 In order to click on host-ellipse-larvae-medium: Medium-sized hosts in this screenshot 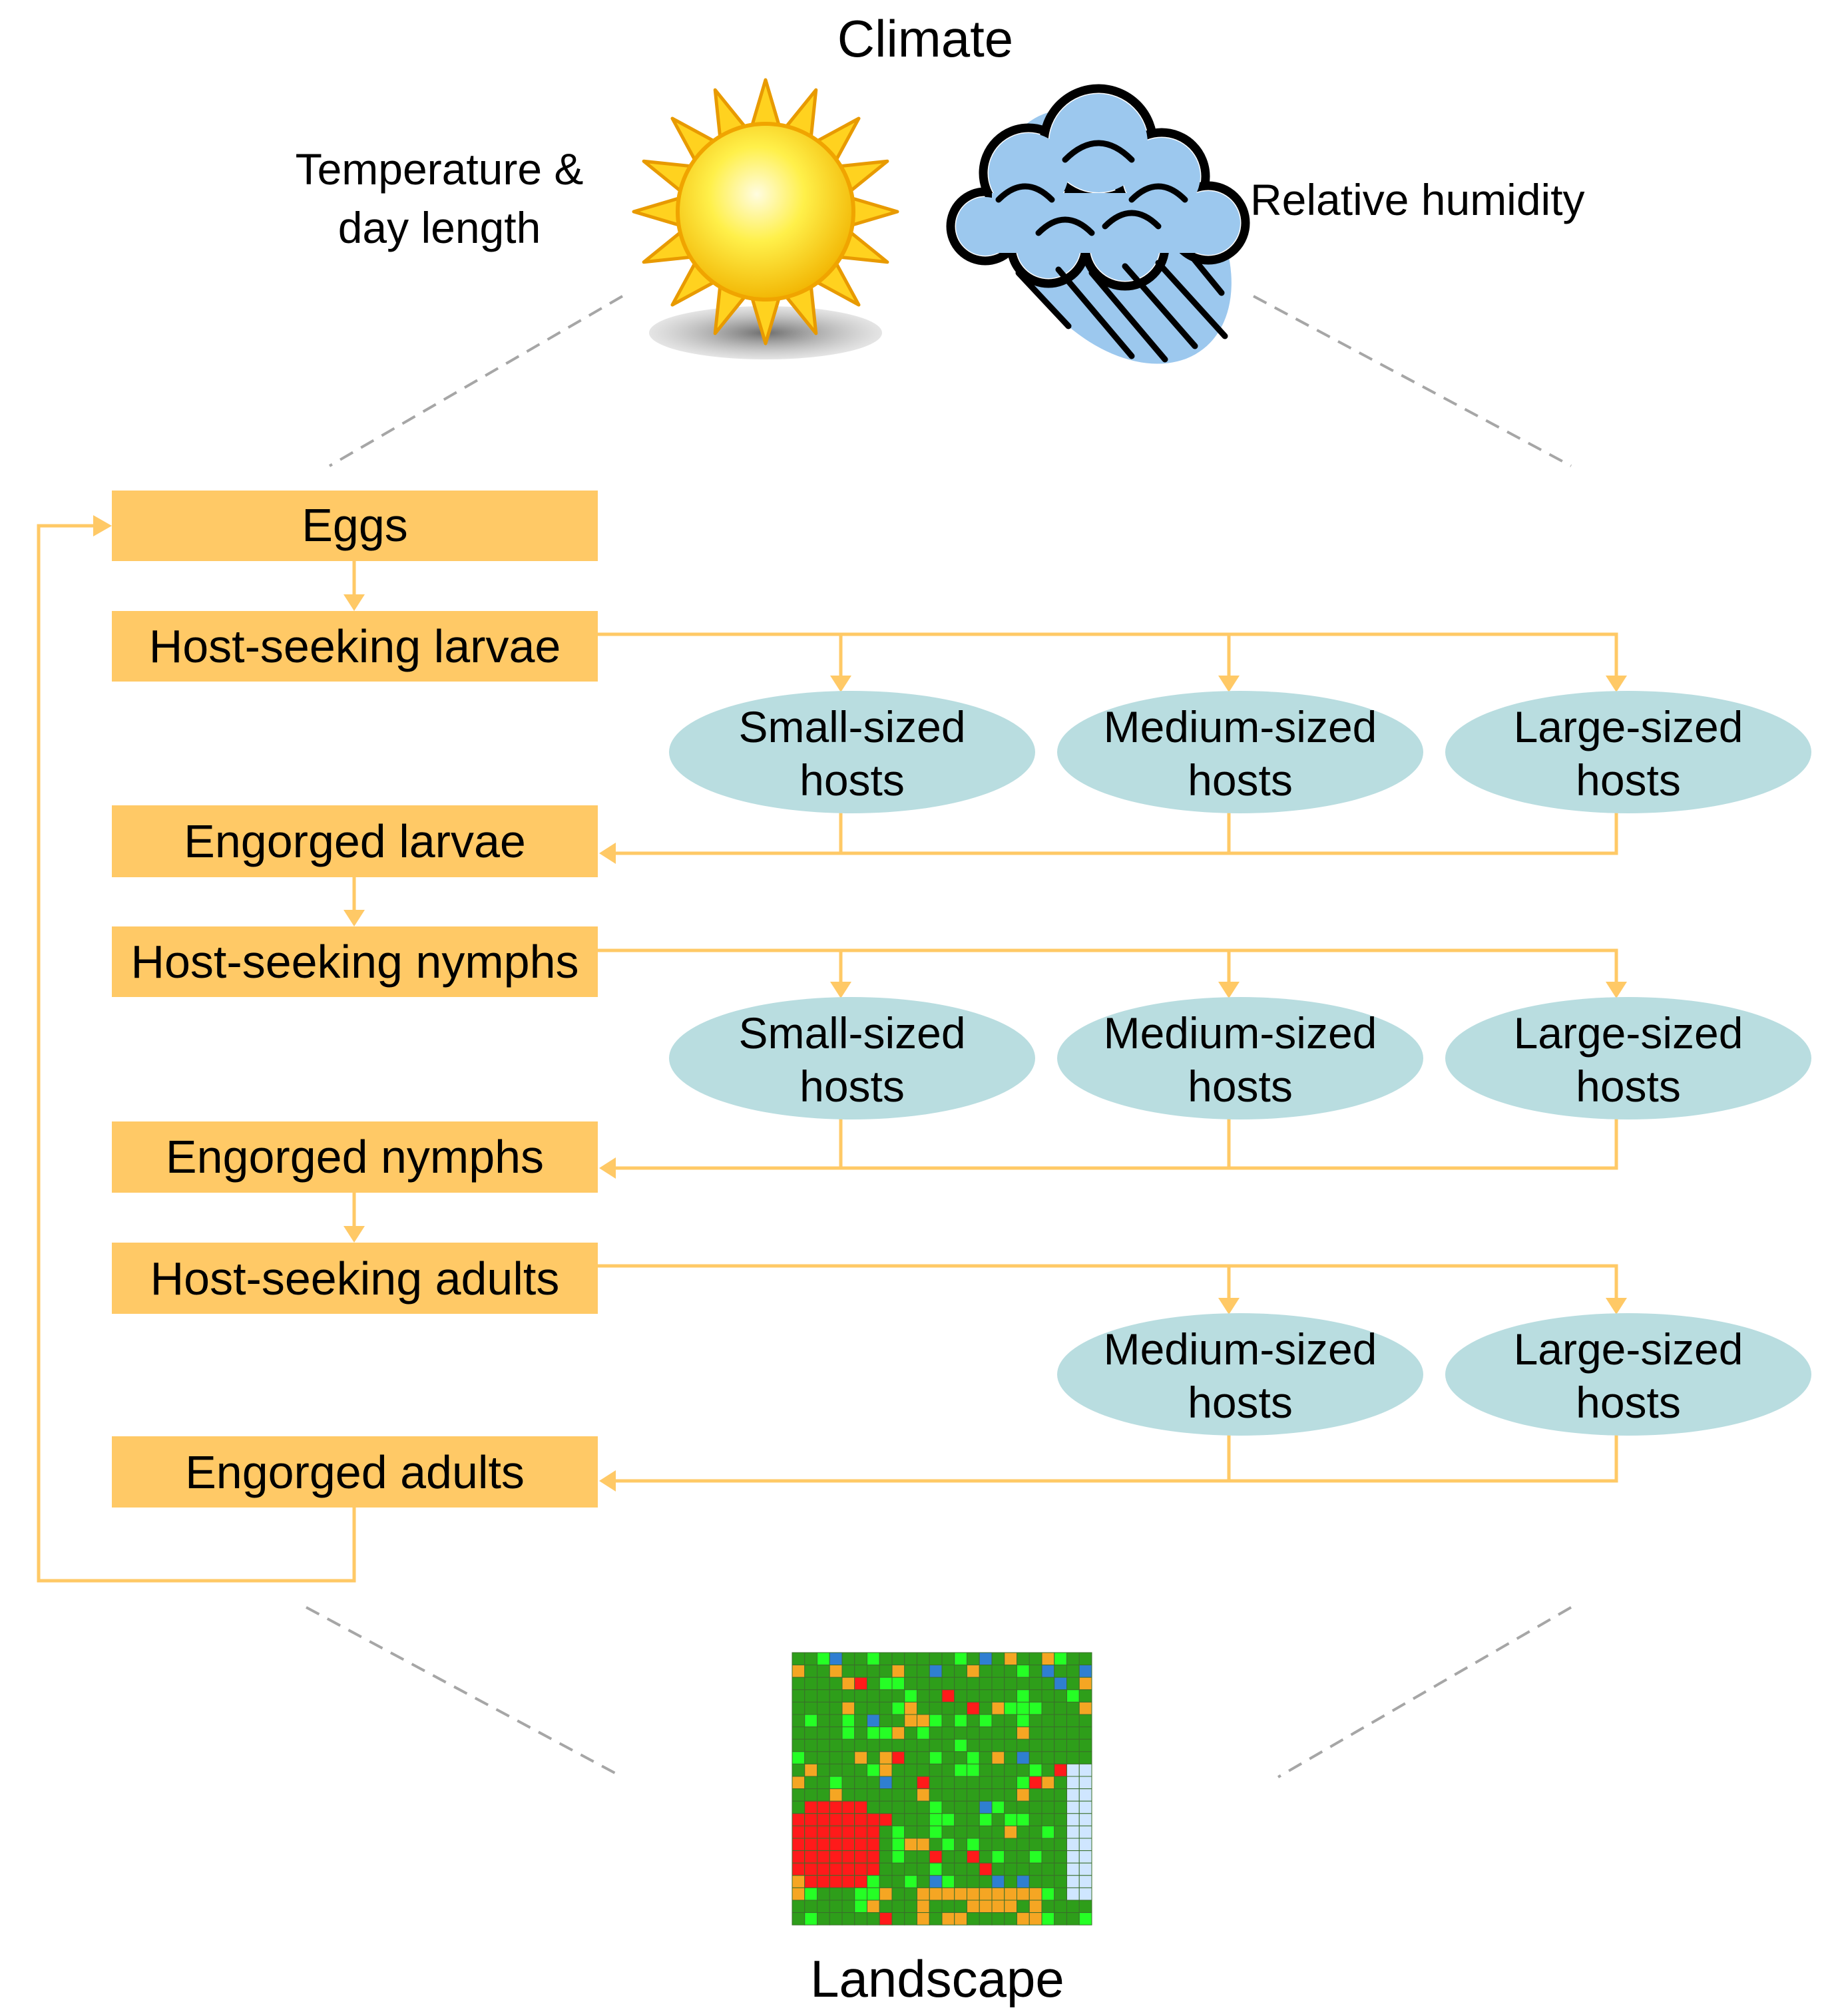, I will do `click(1240, 752)`.